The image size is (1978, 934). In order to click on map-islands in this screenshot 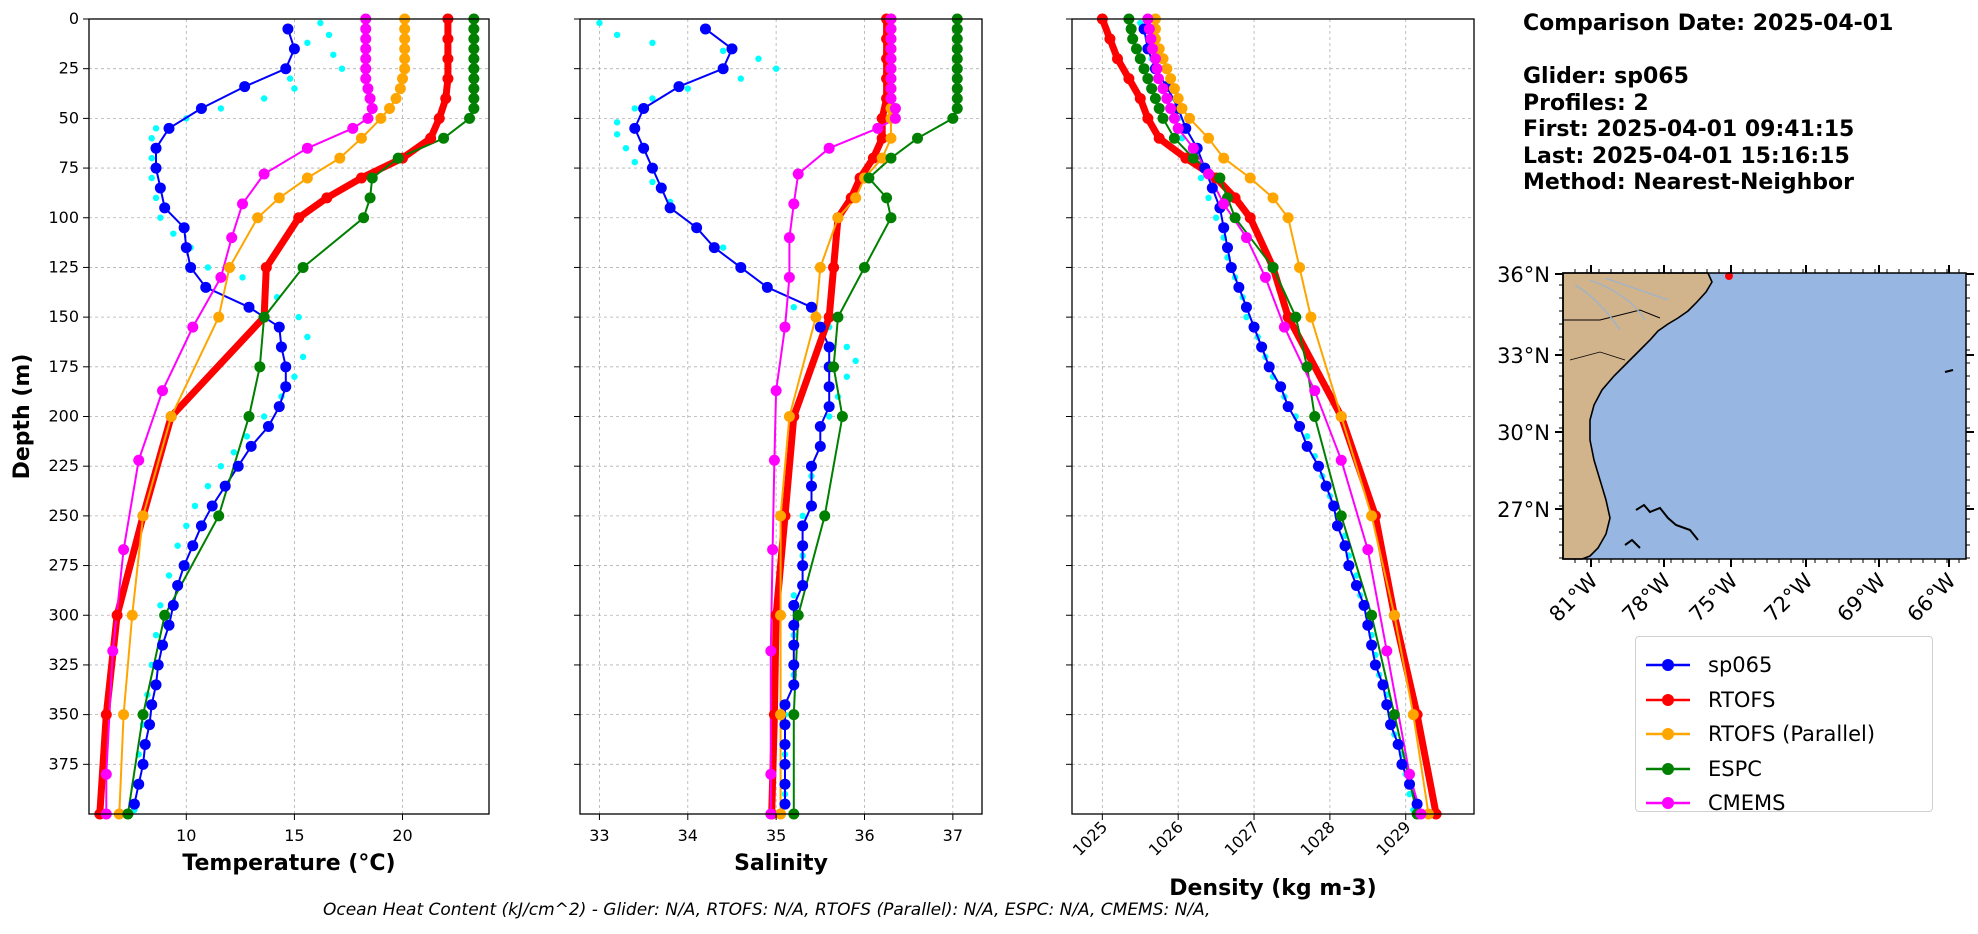, I will do `click(1661, 526)`.